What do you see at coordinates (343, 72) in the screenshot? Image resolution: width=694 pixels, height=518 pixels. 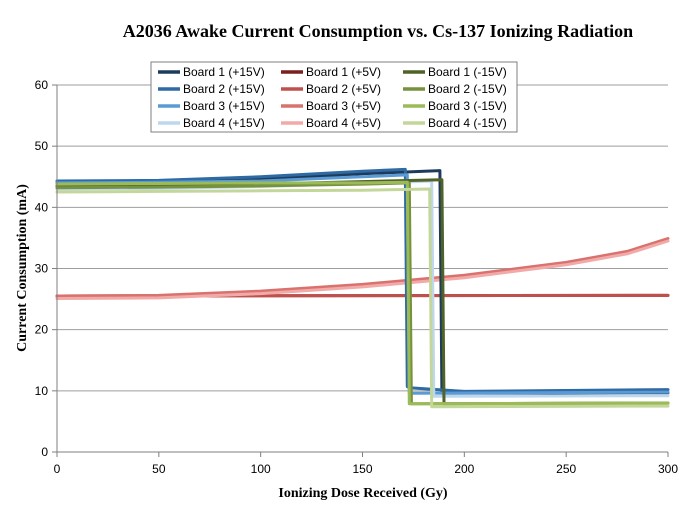 I see `legend-label-board-1-5v: Board 1 (+5V)` at bounding box center [343, 72].